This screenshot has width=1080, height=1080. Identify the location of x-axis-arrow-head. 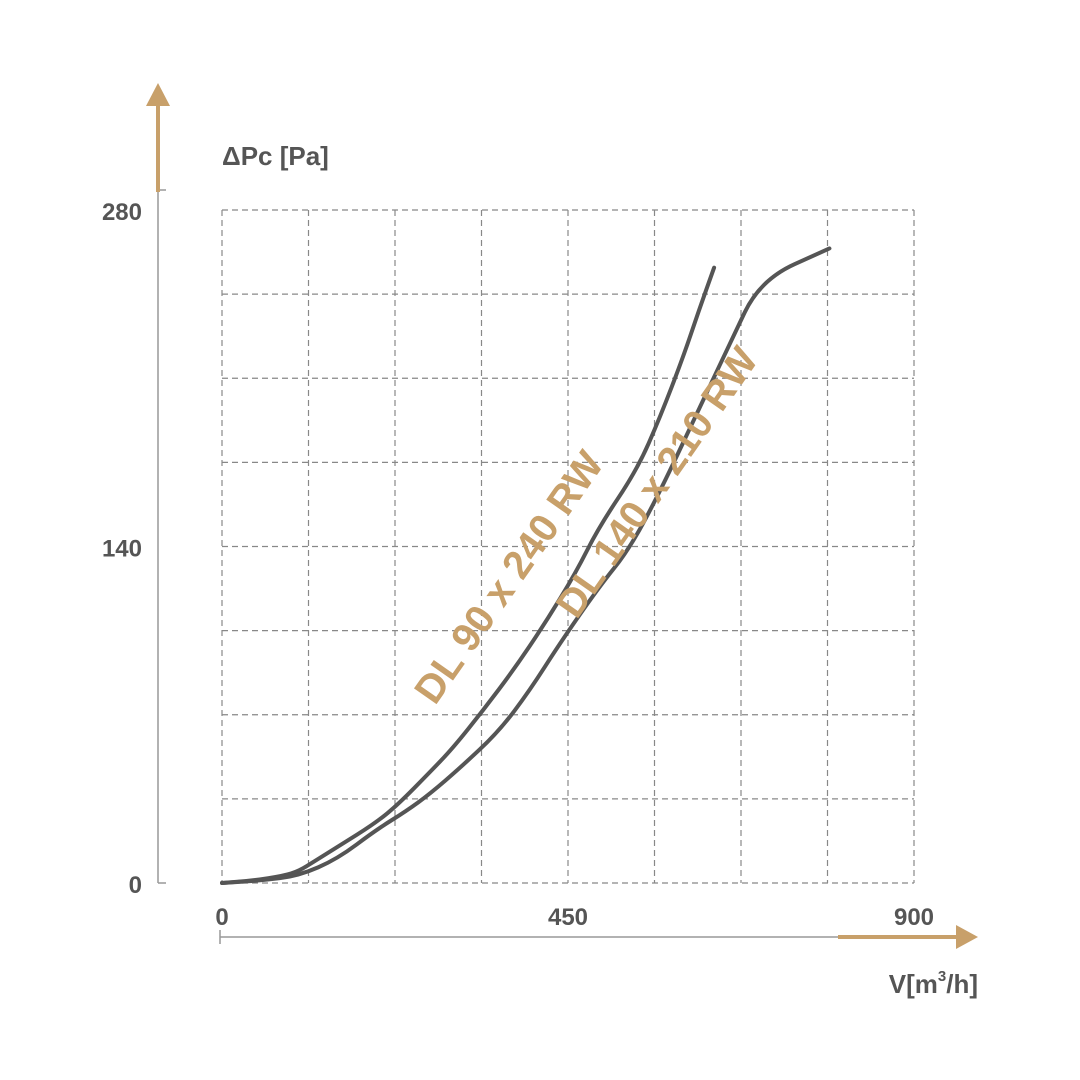
(967, 937).